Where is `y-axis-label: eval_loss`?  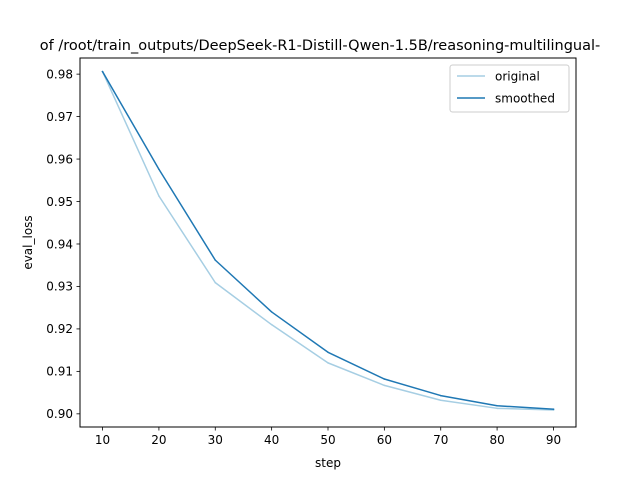 y-axis-label: eval_loss is located at coordinates (28, 242).